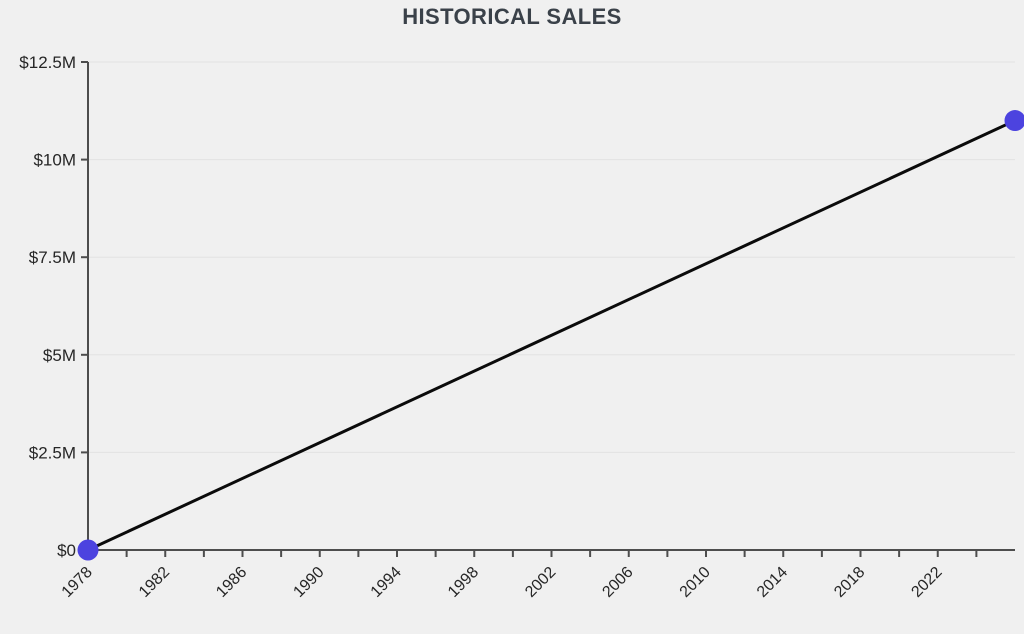 The height and width of the screenshot is (634, 1024). What do you see at coordinates (695, 582) in the screenshot?
I see `x-tick-label: 2010` at bounding box center [695, 582].